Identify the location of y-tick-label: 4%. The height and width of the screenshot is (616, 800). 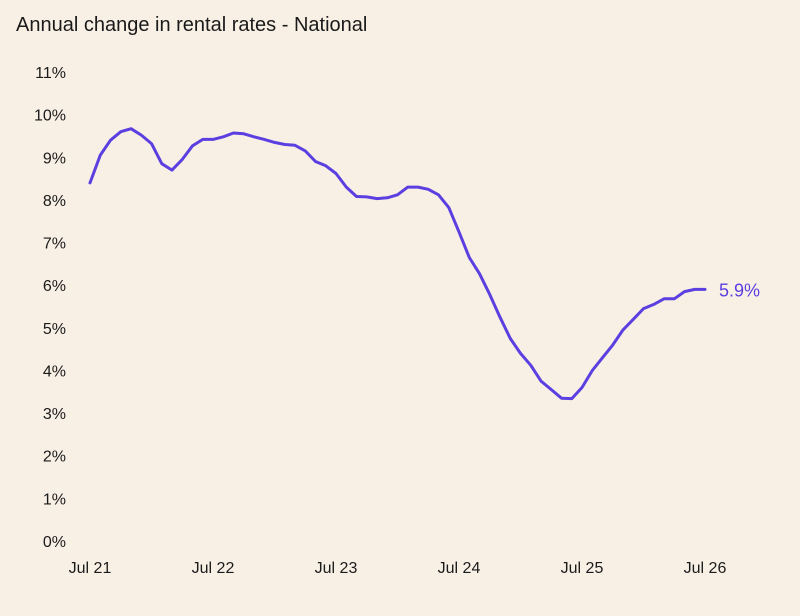
(54, 371).